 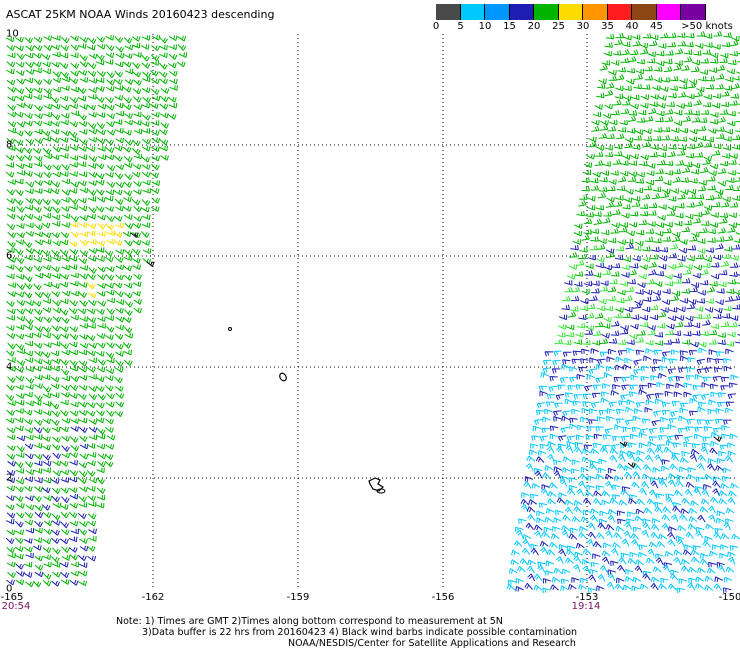 What do you see at coordinates (534, 26) in the screenshot?
I see `legend-label: 20` at bounding box center [534, 26].